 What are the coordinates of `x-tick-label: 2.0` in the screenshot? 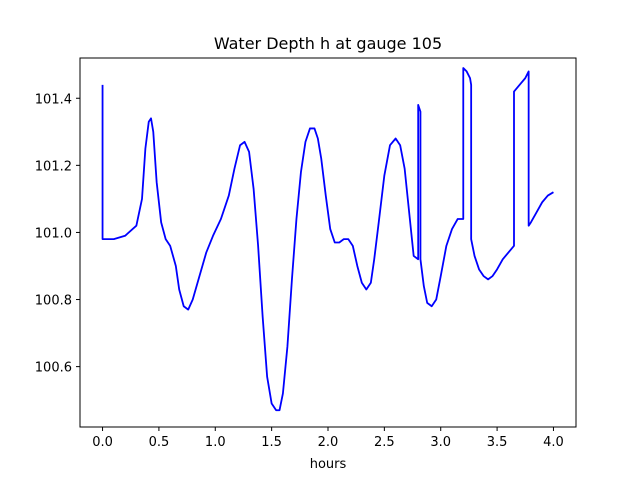 It's located at (328, 442).